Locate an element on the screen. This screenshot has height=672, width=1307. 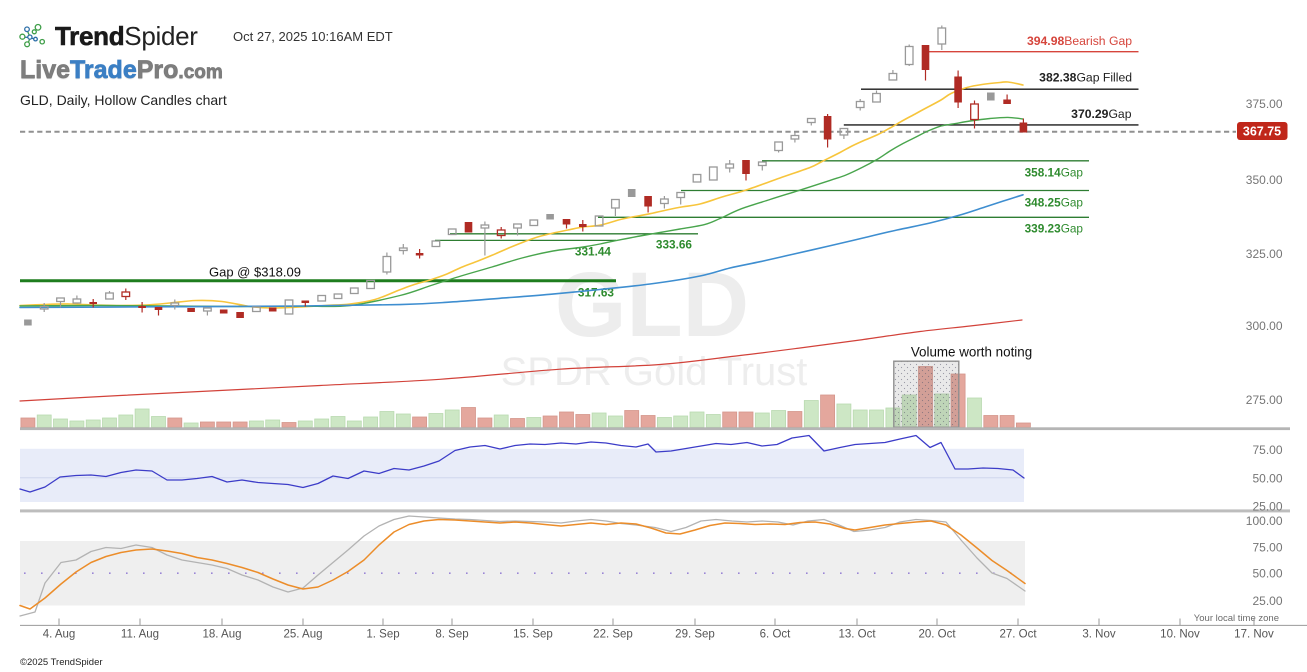
svg-text: 13. Oct is located at coordinates (857, 635).